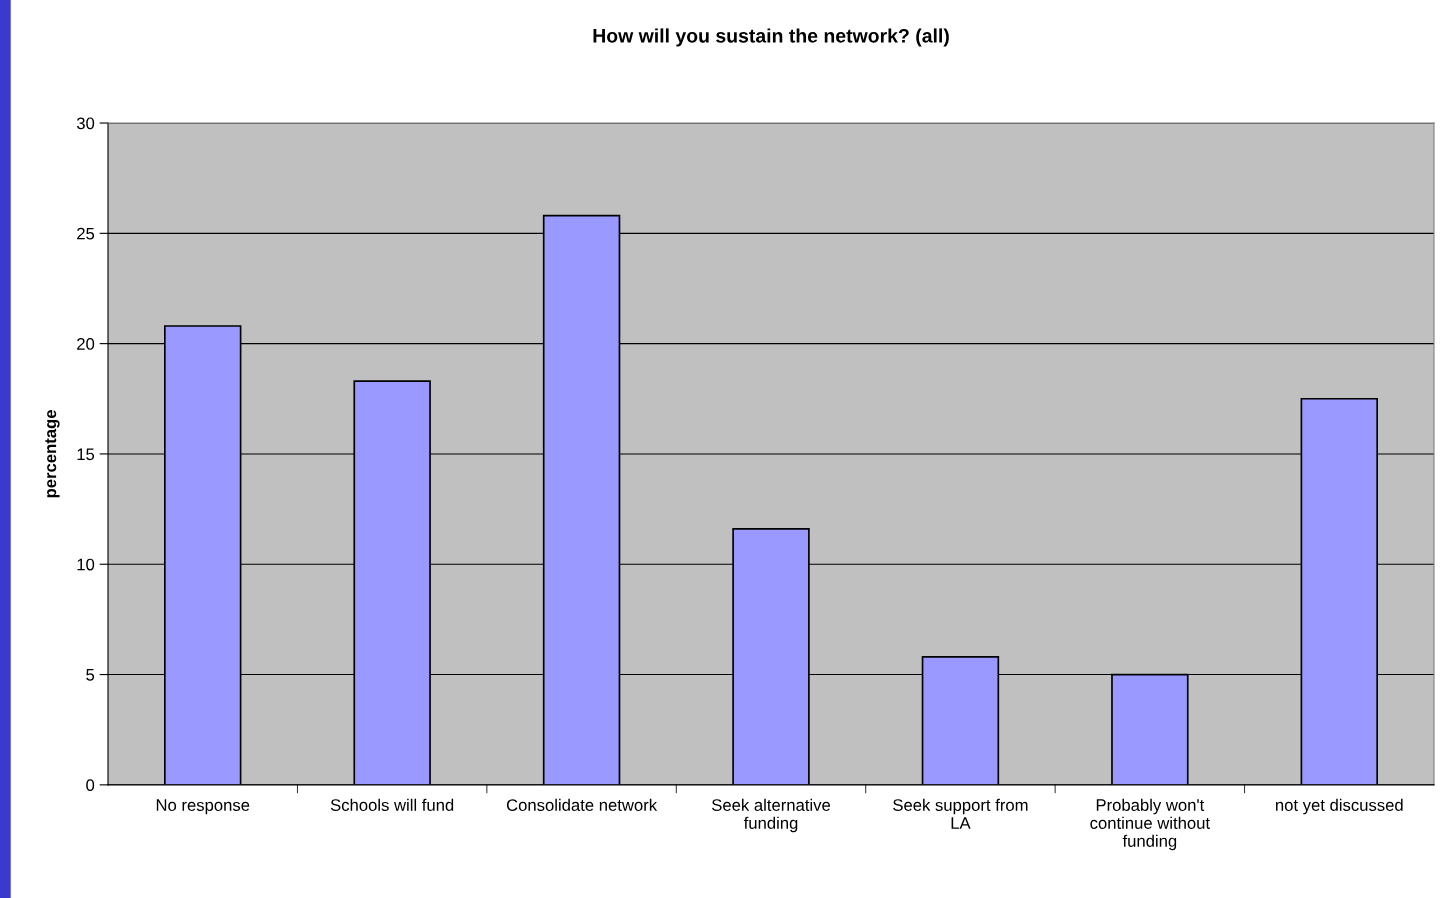 The height and width of the screenshot is (898, 1446). What do you see at coordinates (85, 123) in the screenshot?
I see `y-tick-label: 30` at bounding box center [85, 123].